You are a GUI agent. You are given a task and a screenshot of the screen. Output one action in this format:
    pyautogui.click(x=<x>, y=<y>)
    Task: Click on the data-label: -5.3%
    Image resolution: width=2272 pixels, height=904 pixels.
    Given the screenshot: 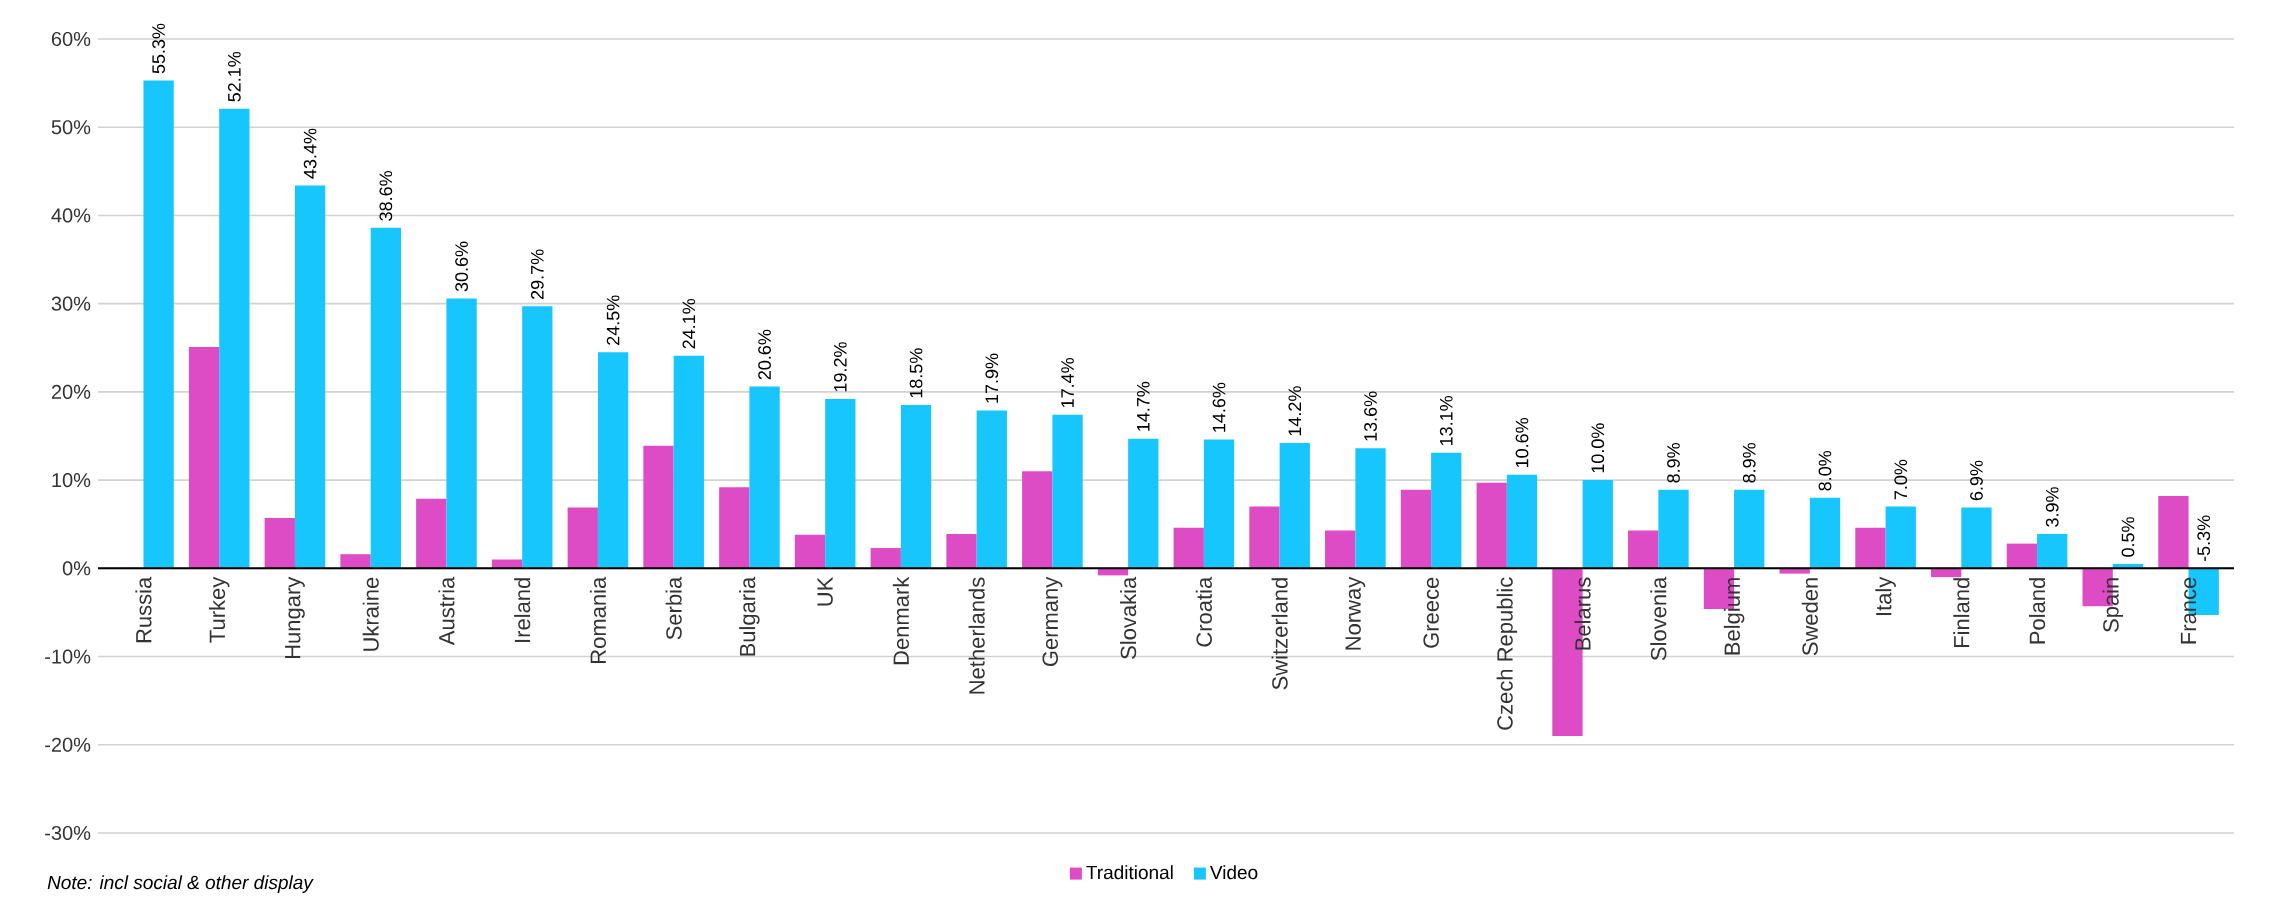 What is the action you would take?
    pyautogui.click(x=2204, y=538)
    